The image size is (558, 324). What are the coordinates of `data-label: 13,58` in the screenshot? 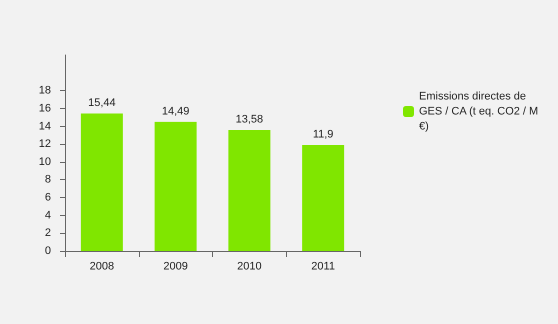 It's located at (250, 120).